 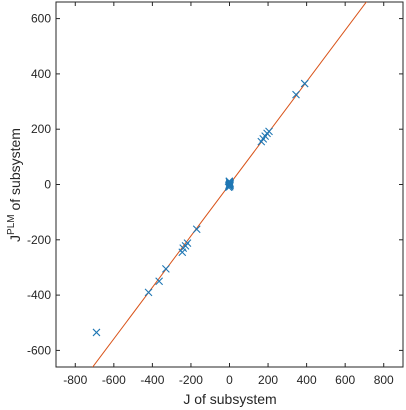 I want to click on y-axis-label-base: J, so click(x=15, y=238).